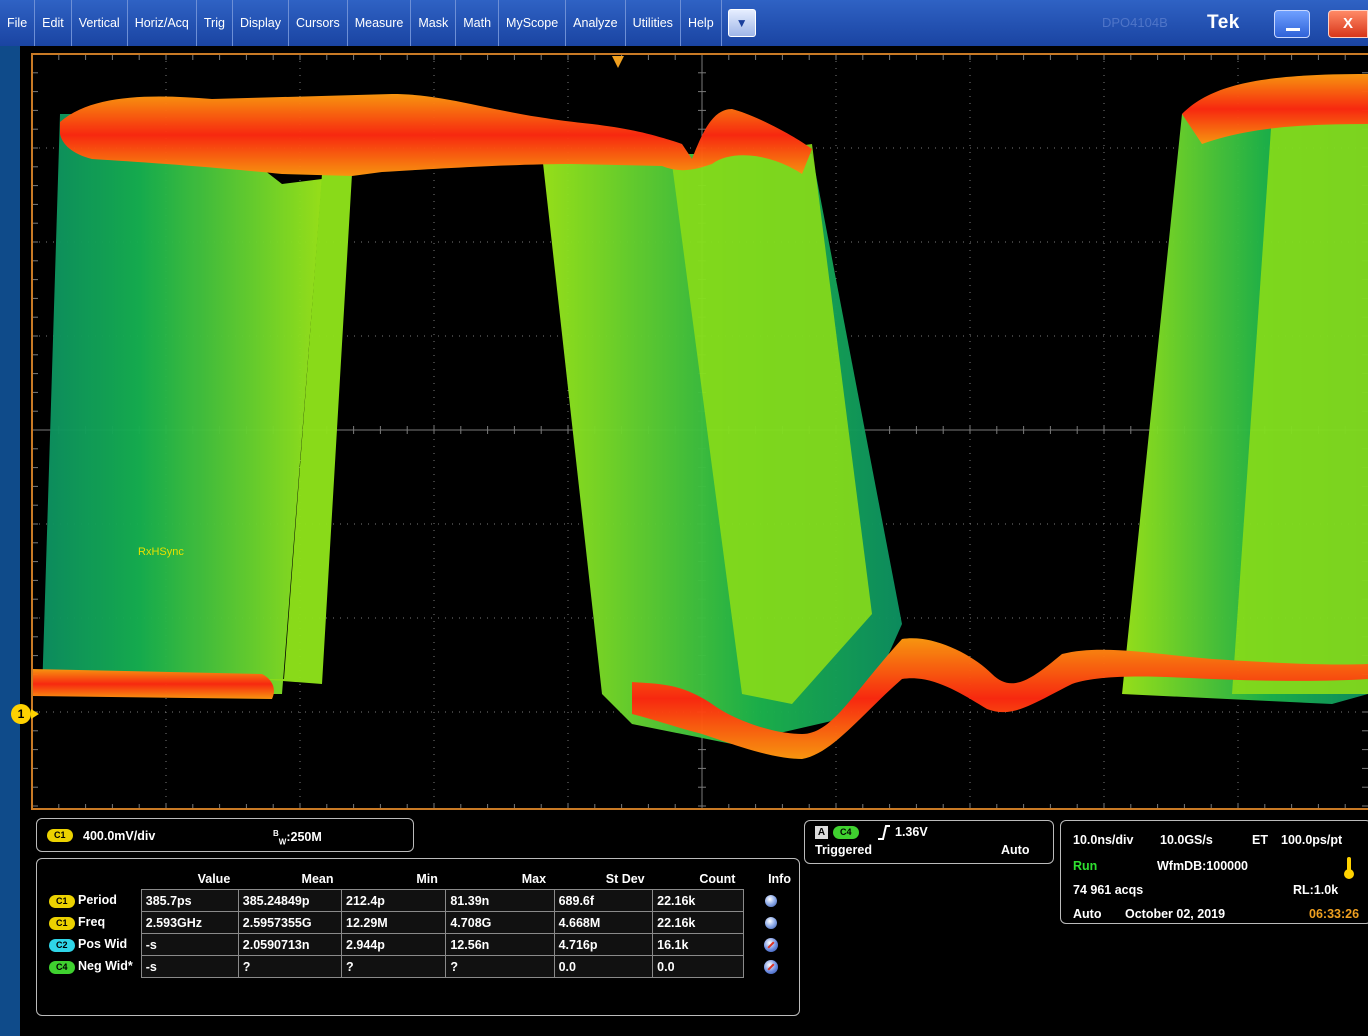  Describe the element at coordinates (189, 966) in the screenshot. I see `cell-value: -s` at that location.